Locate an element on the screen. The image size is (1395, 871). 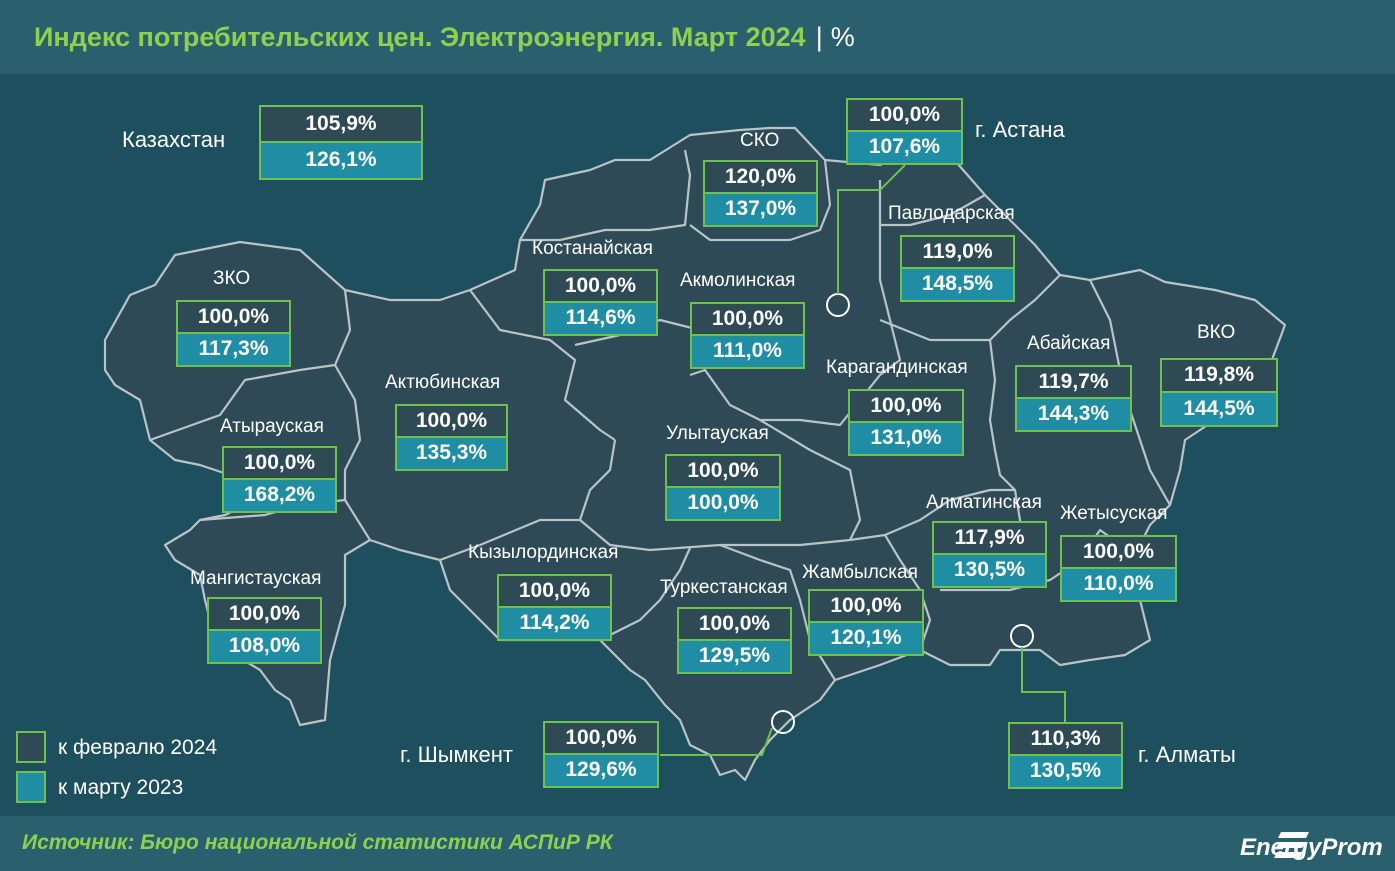
border-atyrau-aktobe is located at coordinates (352, 452).